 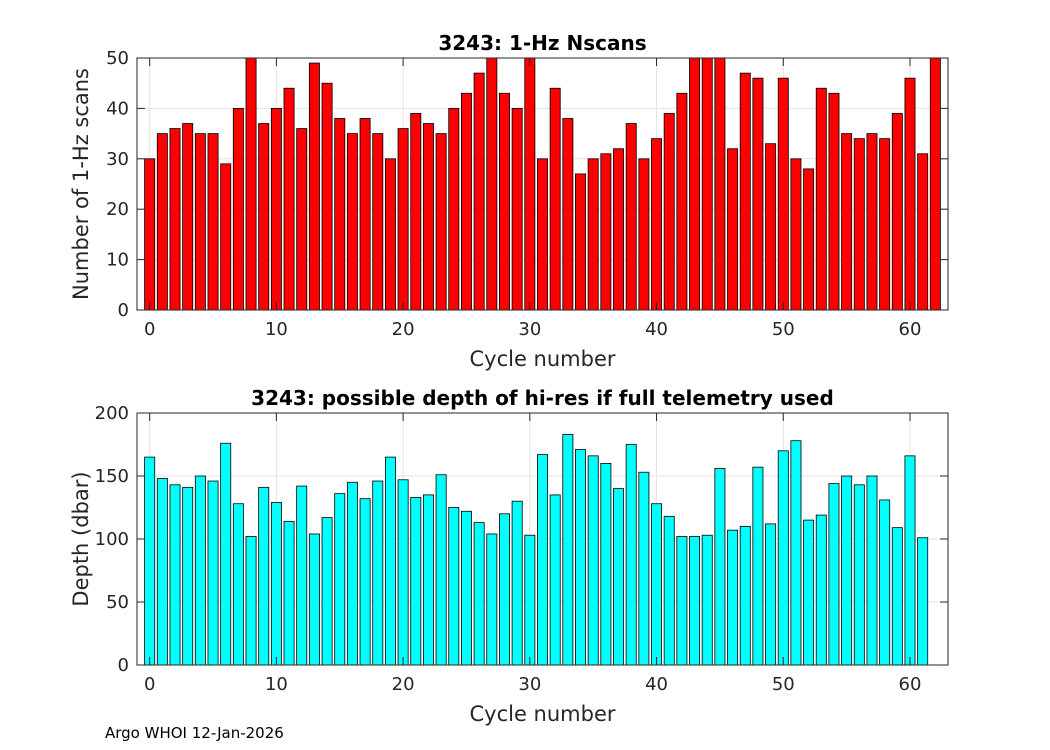 What do you see at coordinates (112, 476) in the screenshot?
I see `y-tick-label: 150` at bounding box center [112, 476].